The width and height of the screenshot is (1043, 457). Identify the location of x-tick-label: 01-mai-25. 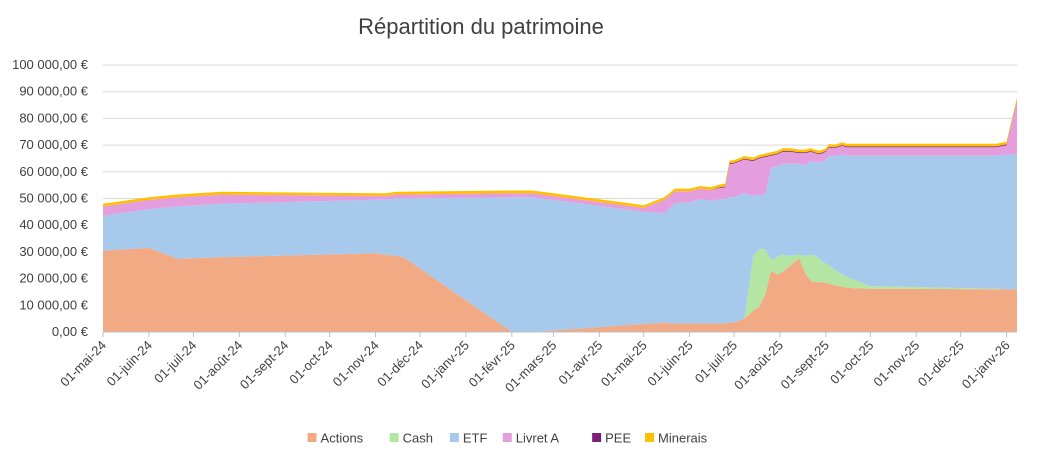
(624, 364).